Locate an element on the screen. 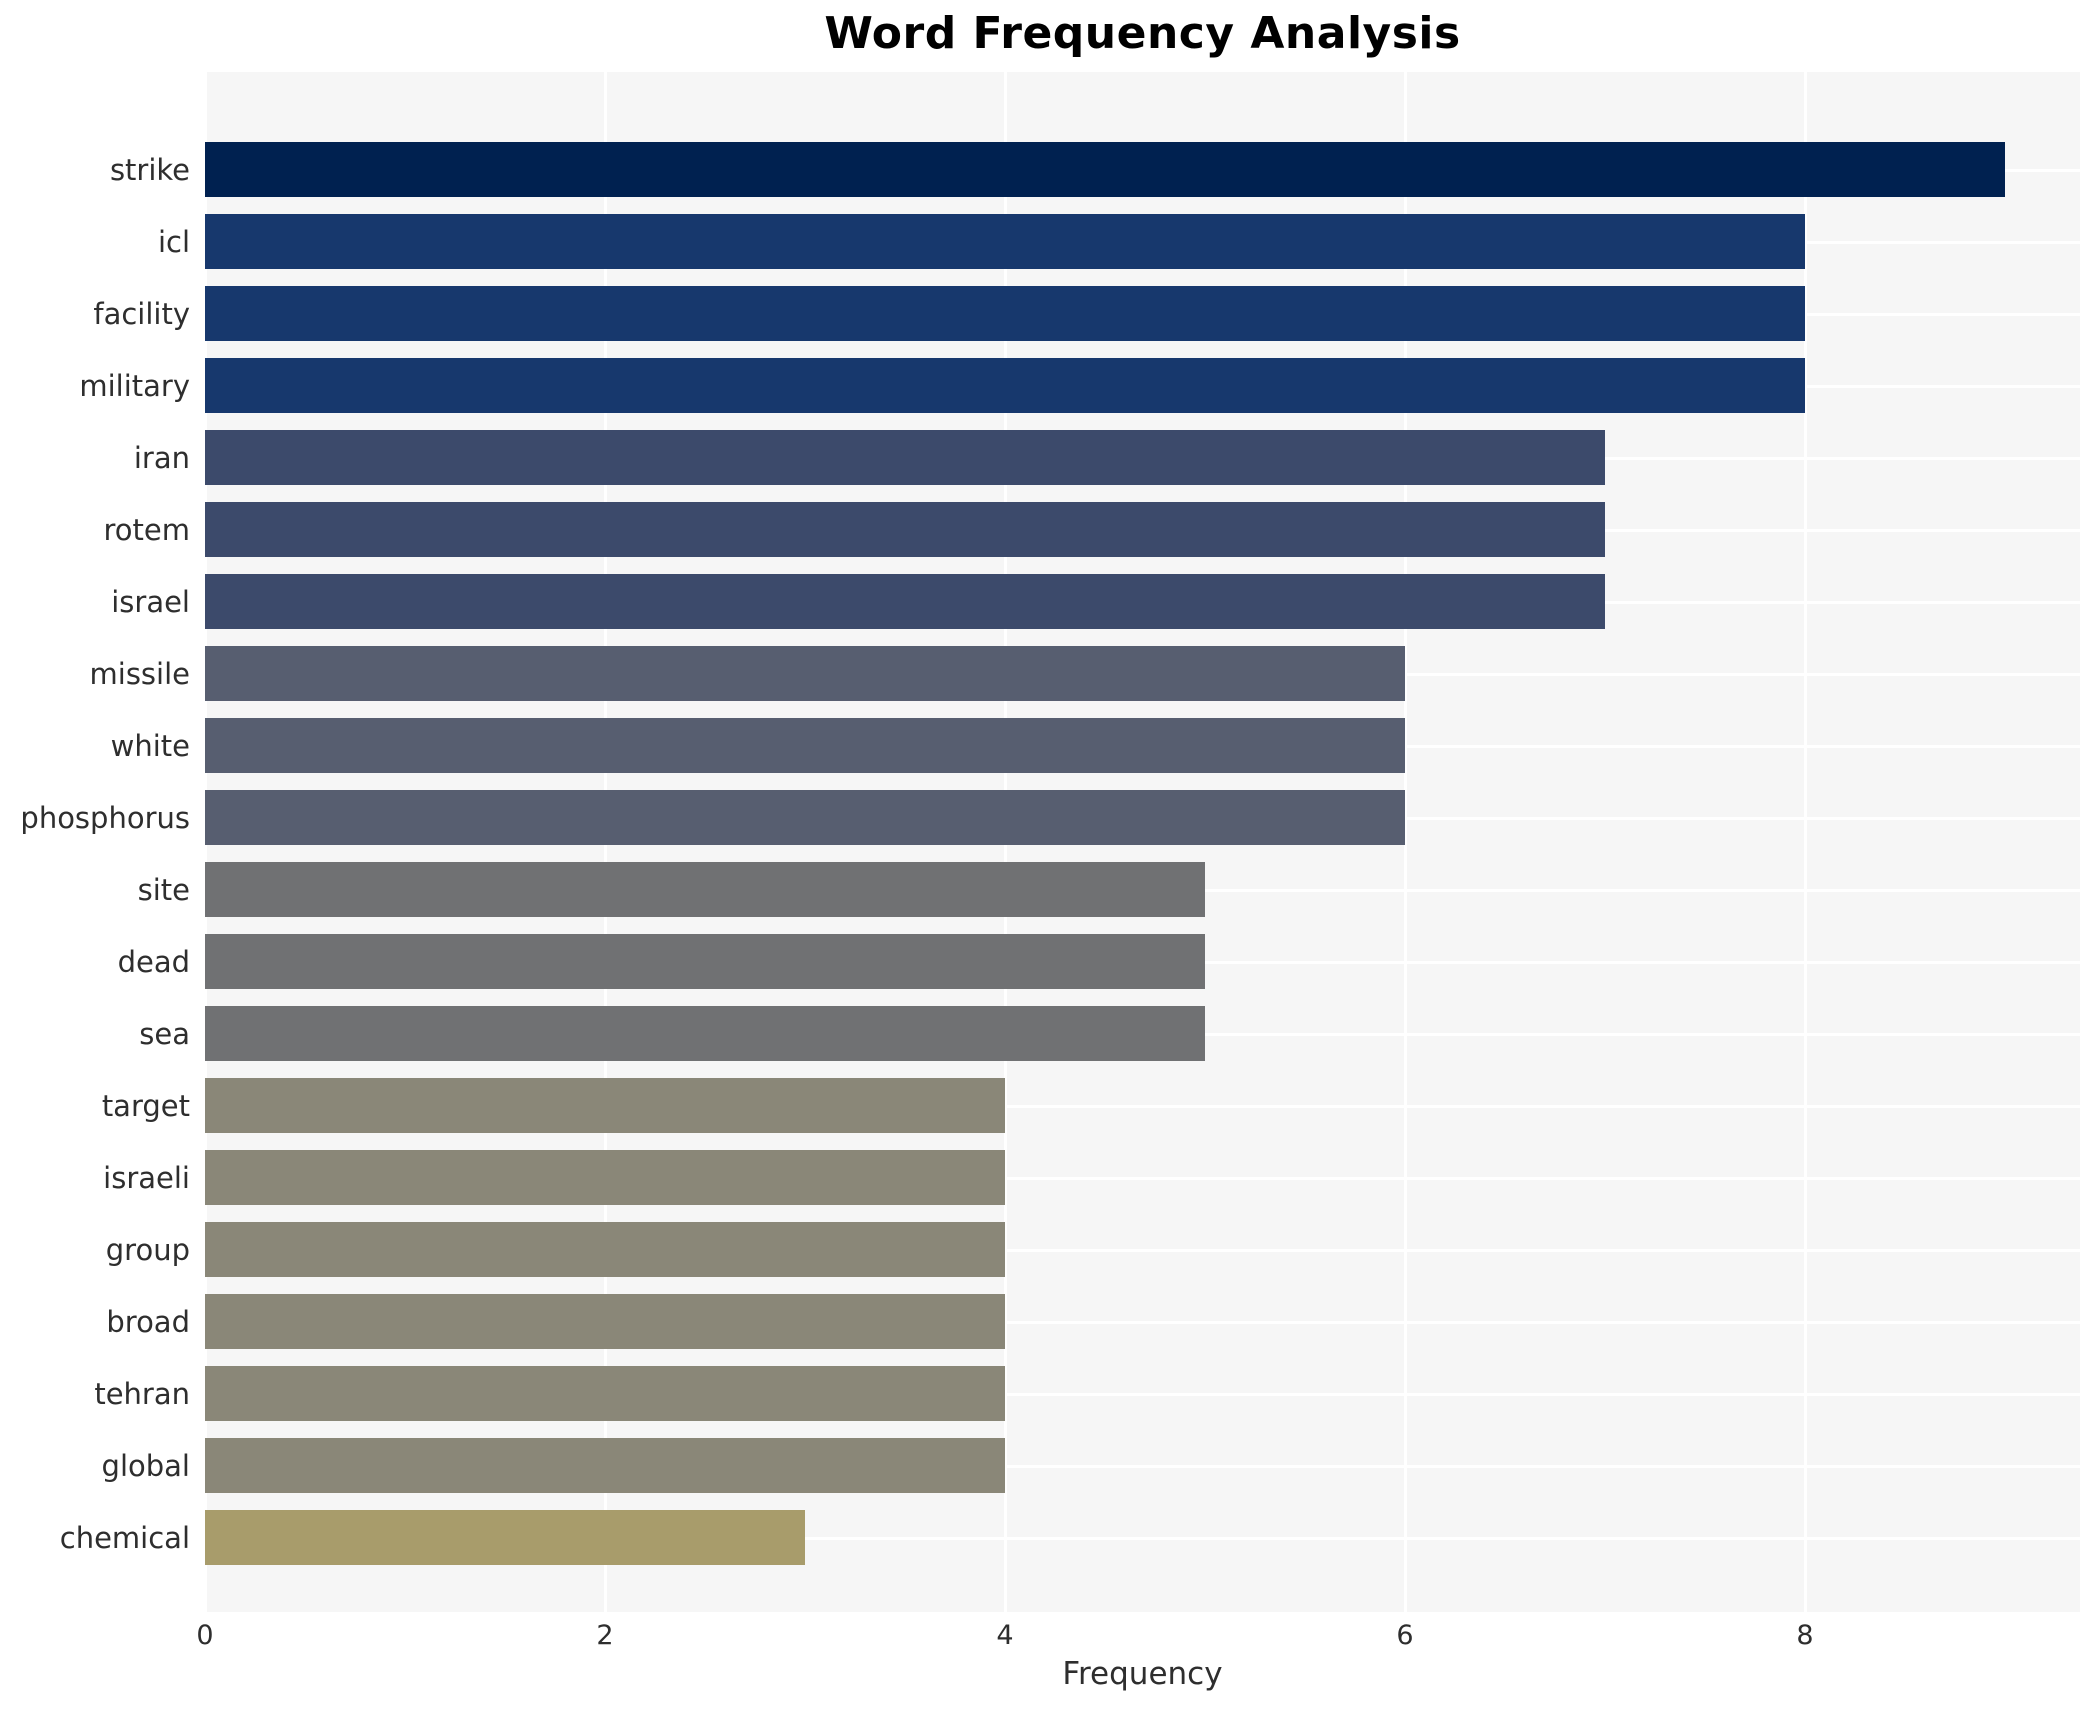 Image resolution: width=2084 pixels, height=1710 pixels. bar-white is located at coordinates (805, 745).